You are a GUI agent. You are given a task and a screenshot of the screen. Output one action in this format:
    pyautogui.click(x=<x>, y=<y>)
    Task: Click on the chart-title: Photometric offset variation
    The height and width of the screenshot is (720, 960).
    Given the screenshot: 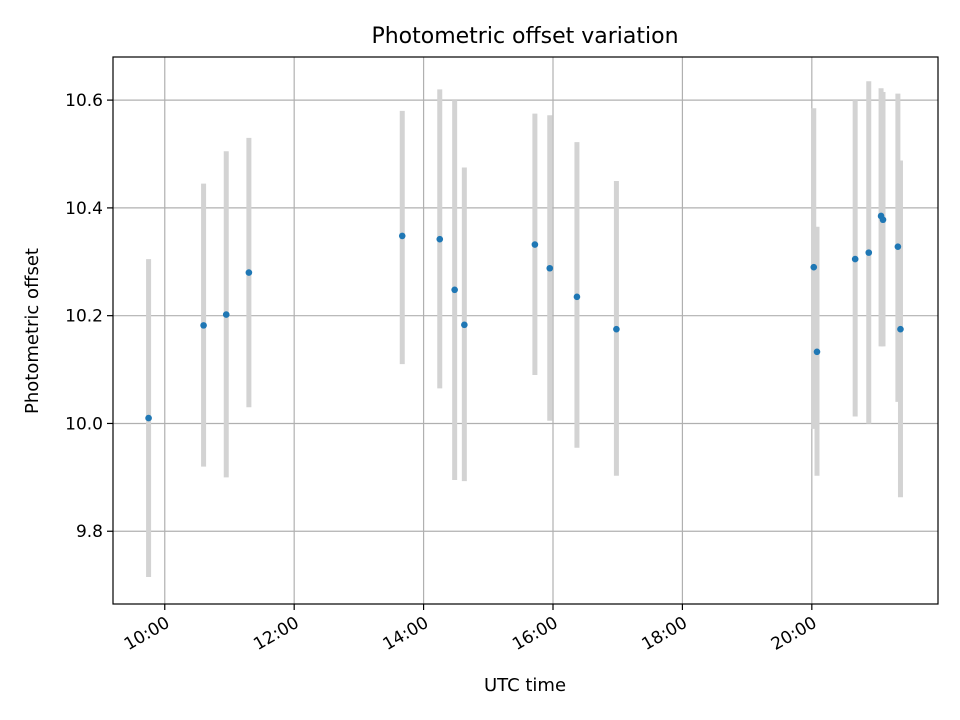 What is the action you would take?
    pyautogui.click(x=524, y=36)
    